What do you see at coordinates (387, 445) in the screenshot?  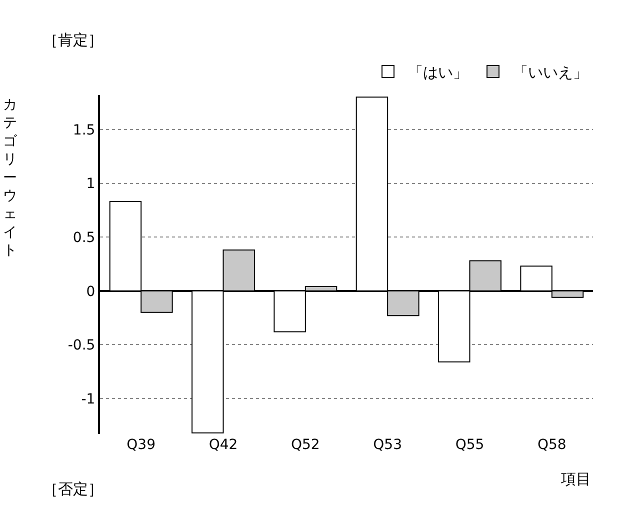 I see `x-tick-label: Q53` at bounding box center [387, 445].